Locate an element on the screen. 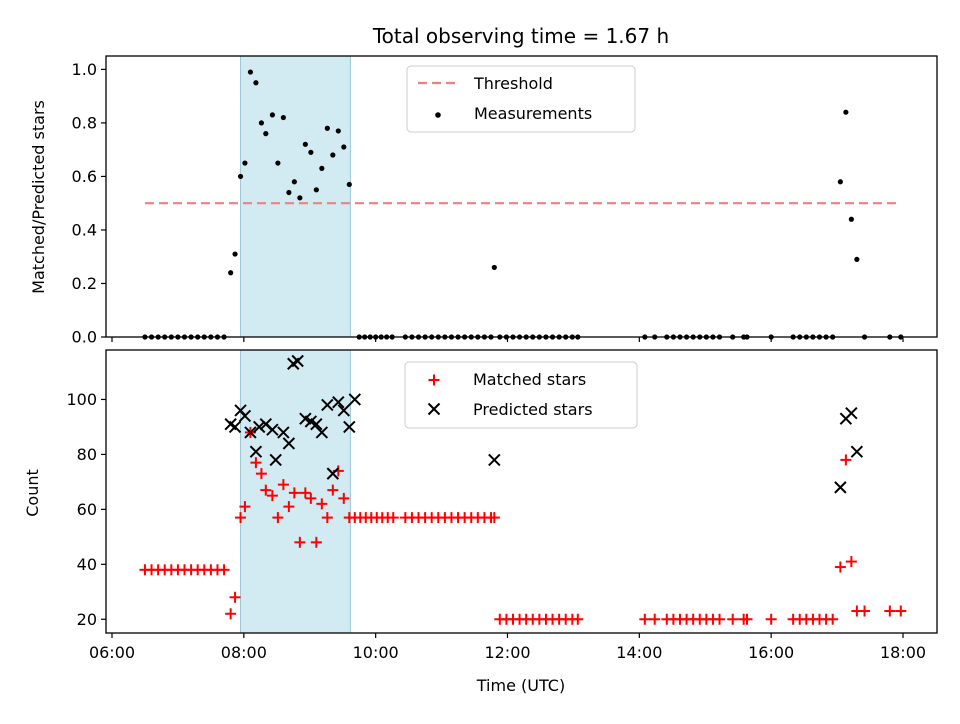 This screenshot has width=960, height=724. ratio-y-tick-label: 0.0 is located at coordinates (84, 337).